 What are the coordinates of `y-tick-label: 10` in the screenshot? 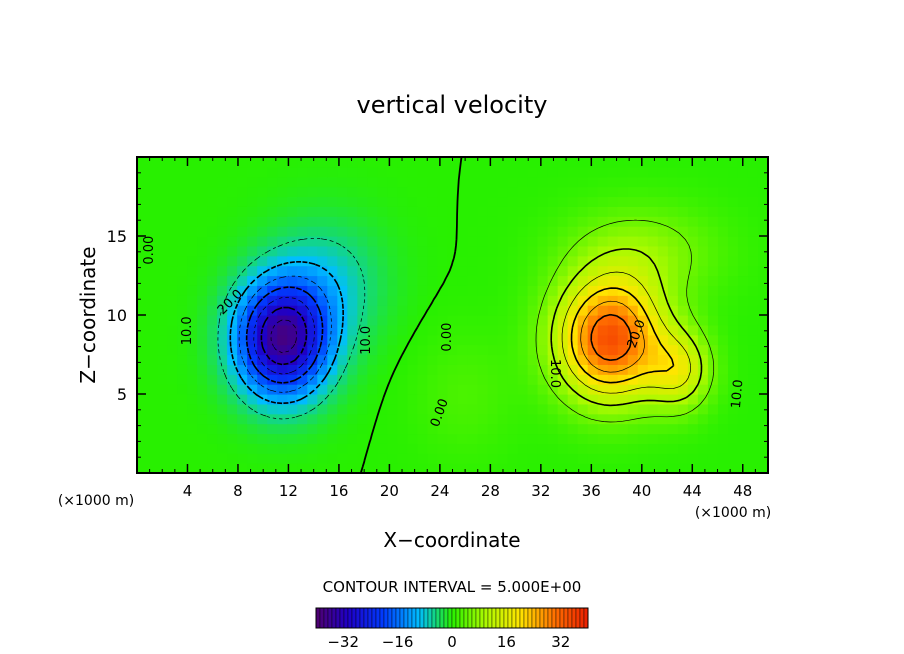 It's located at (117, 315).